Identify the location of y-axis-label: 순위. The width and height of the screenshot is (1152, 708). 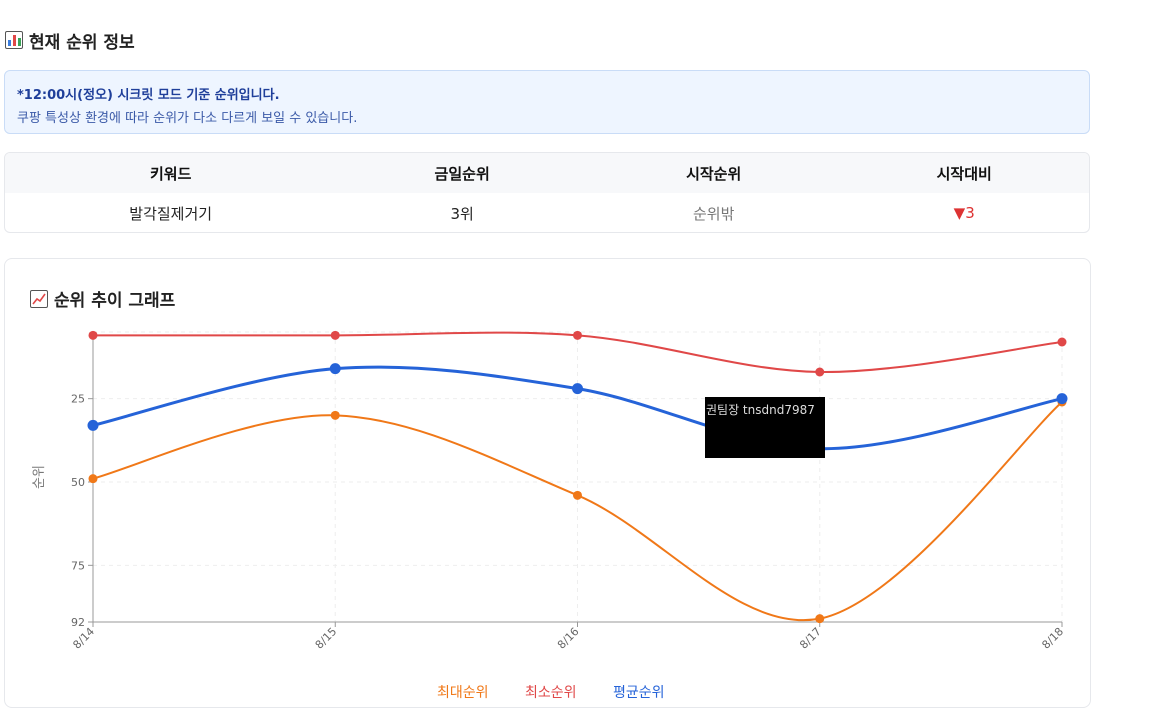
(39, 477).